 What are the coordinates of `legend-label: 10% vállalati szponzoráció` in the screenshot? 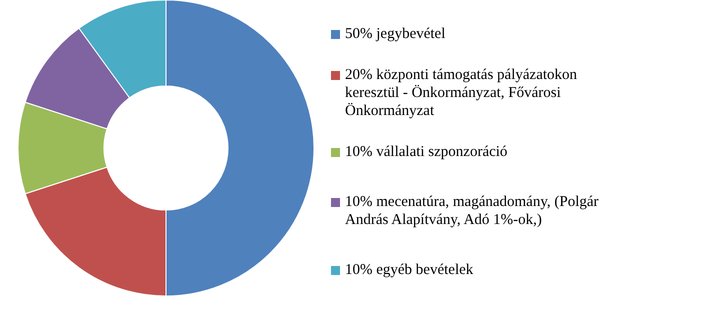 It's located at (426, 152).